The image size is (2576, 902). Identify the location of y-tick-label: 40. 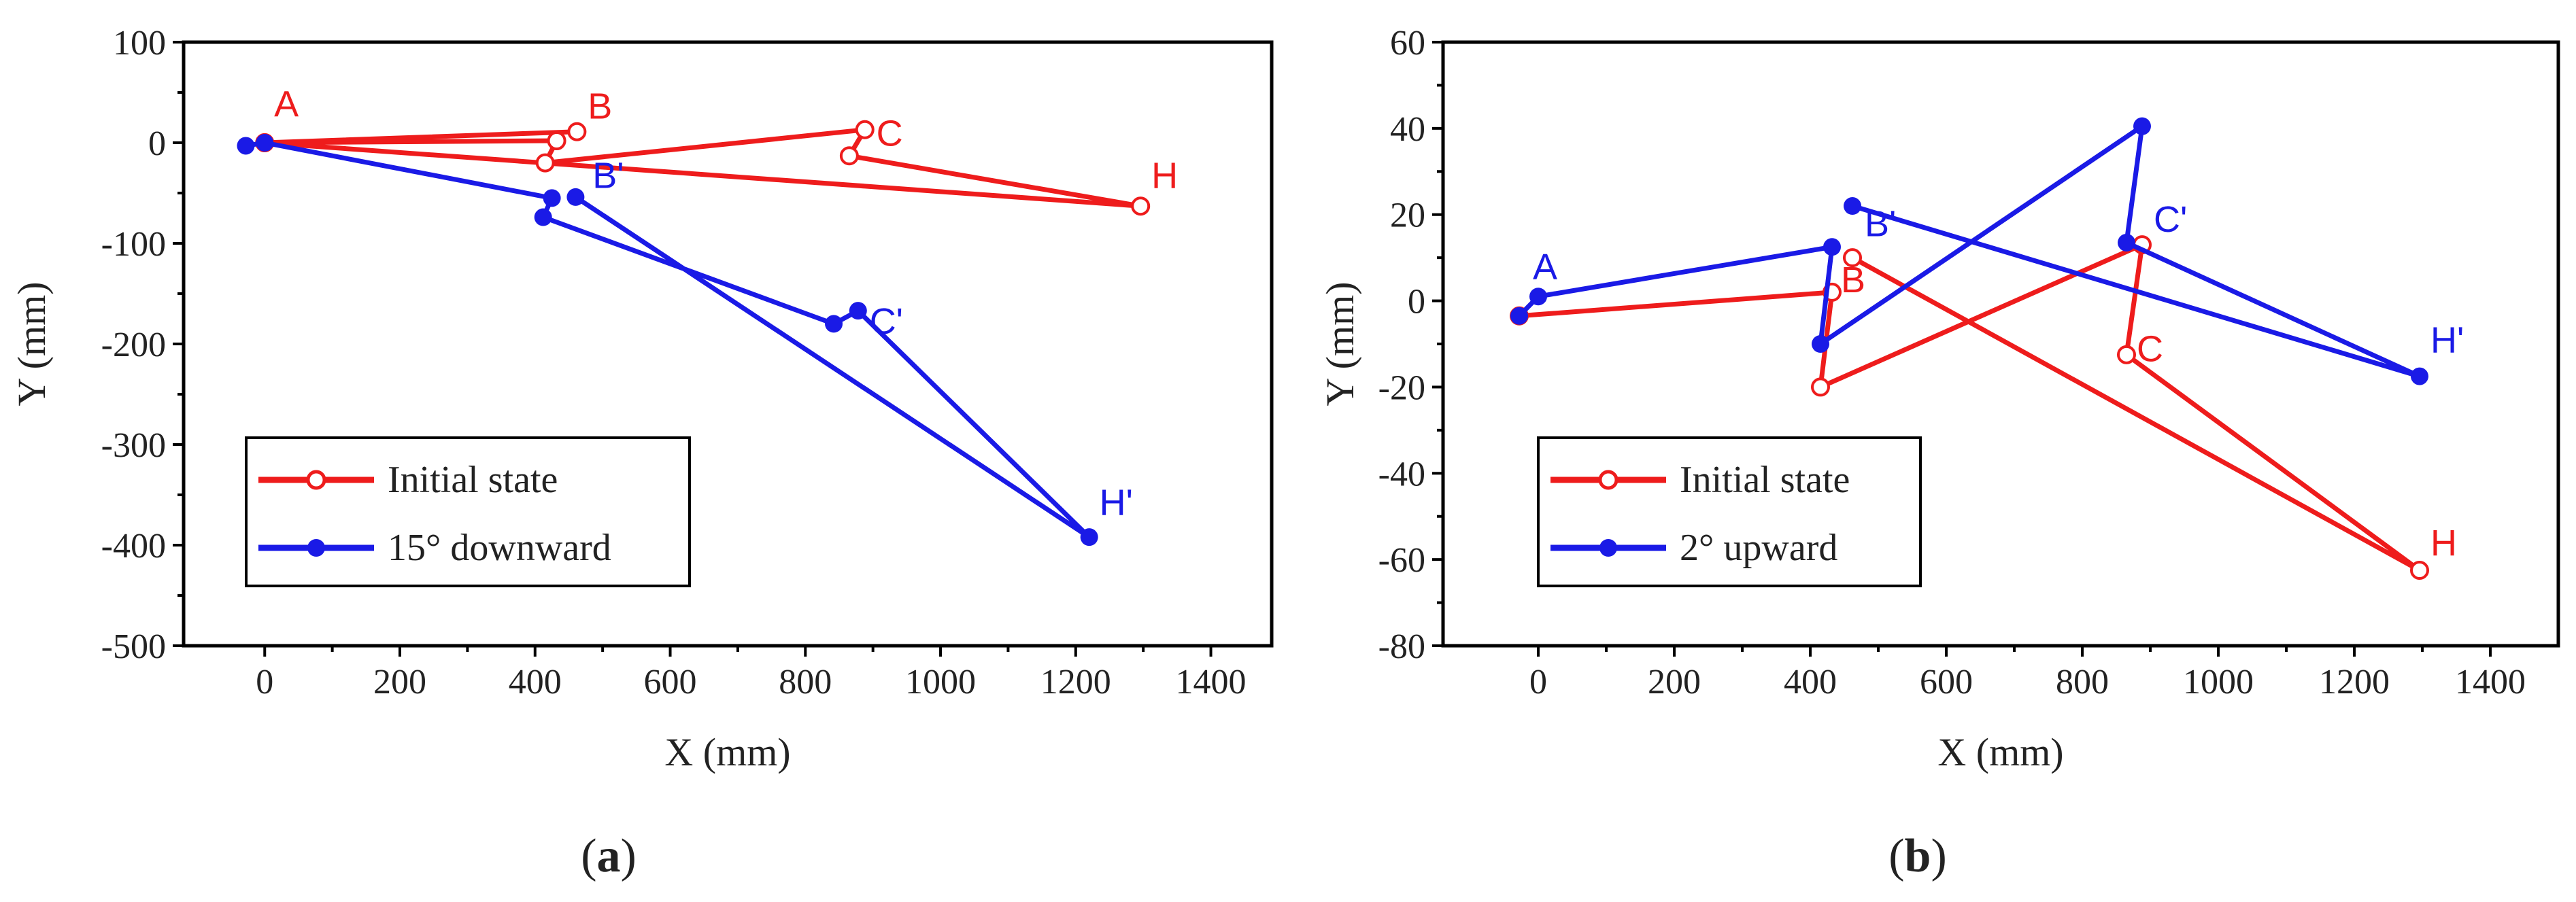
(1407, 129).